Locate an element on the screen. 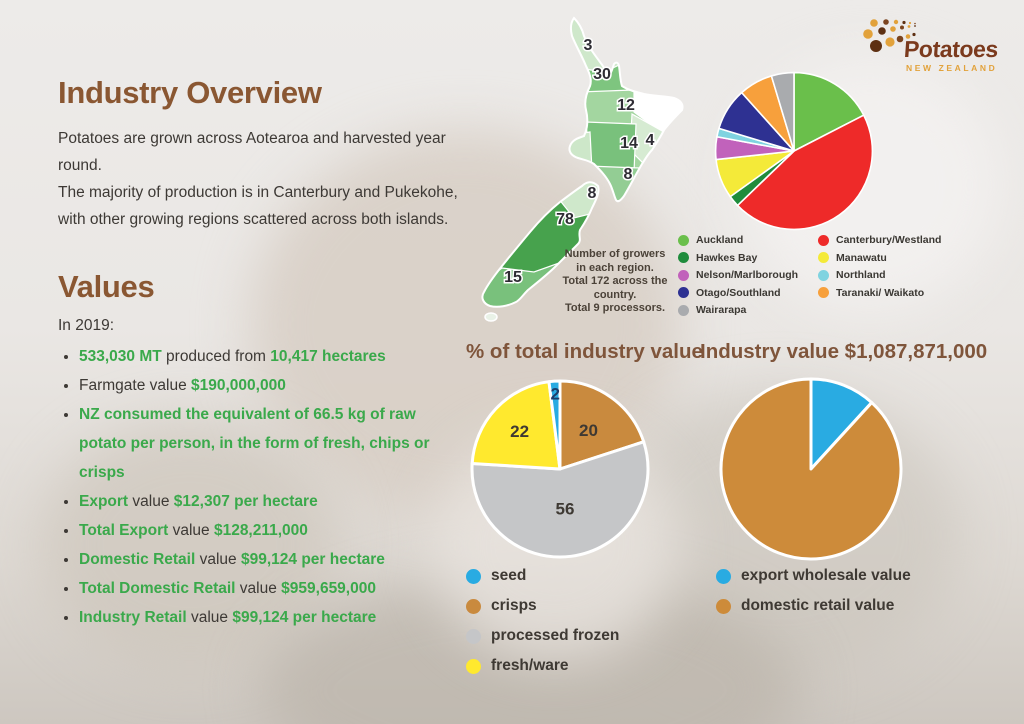  bullet-text-segment: $128,211,000 is located at coordinates (260, 530).